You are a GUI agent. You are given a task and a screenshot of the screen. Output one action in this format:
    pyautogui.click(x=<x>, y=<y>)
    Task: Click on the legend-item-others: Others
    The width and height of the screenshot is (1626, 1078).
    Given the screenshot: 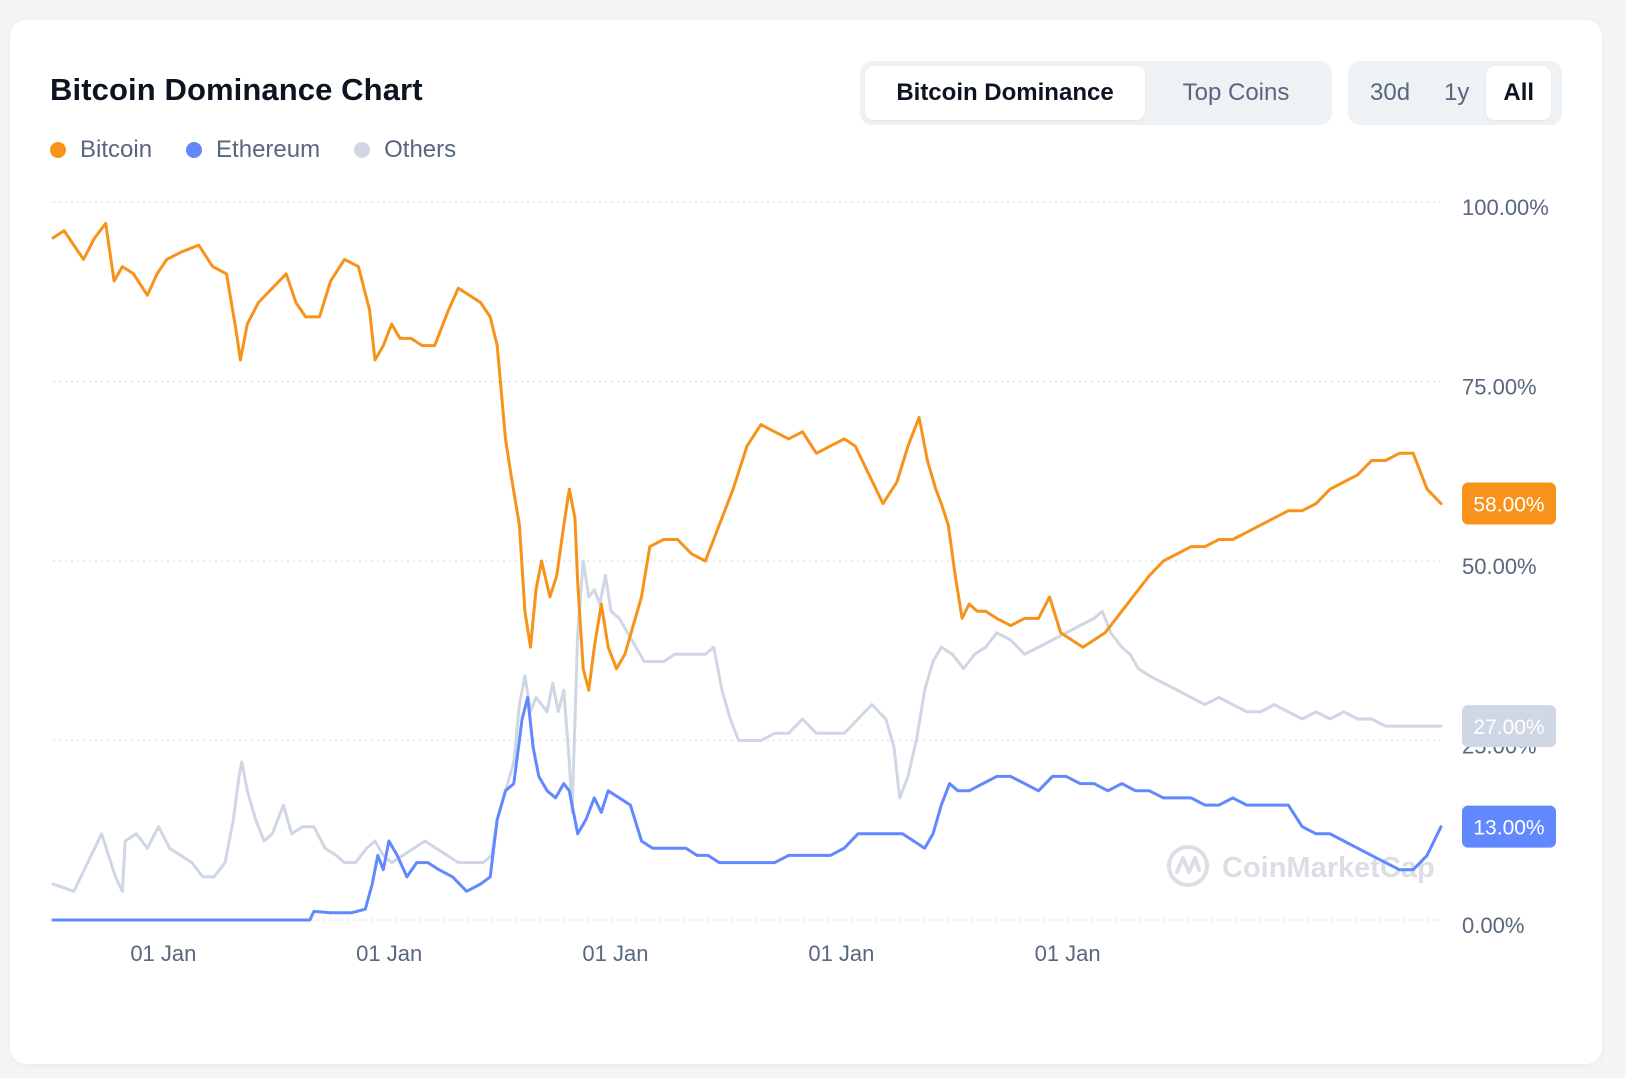 What is the action you would take?
    pyautogui.click(x=405, y=150)
    